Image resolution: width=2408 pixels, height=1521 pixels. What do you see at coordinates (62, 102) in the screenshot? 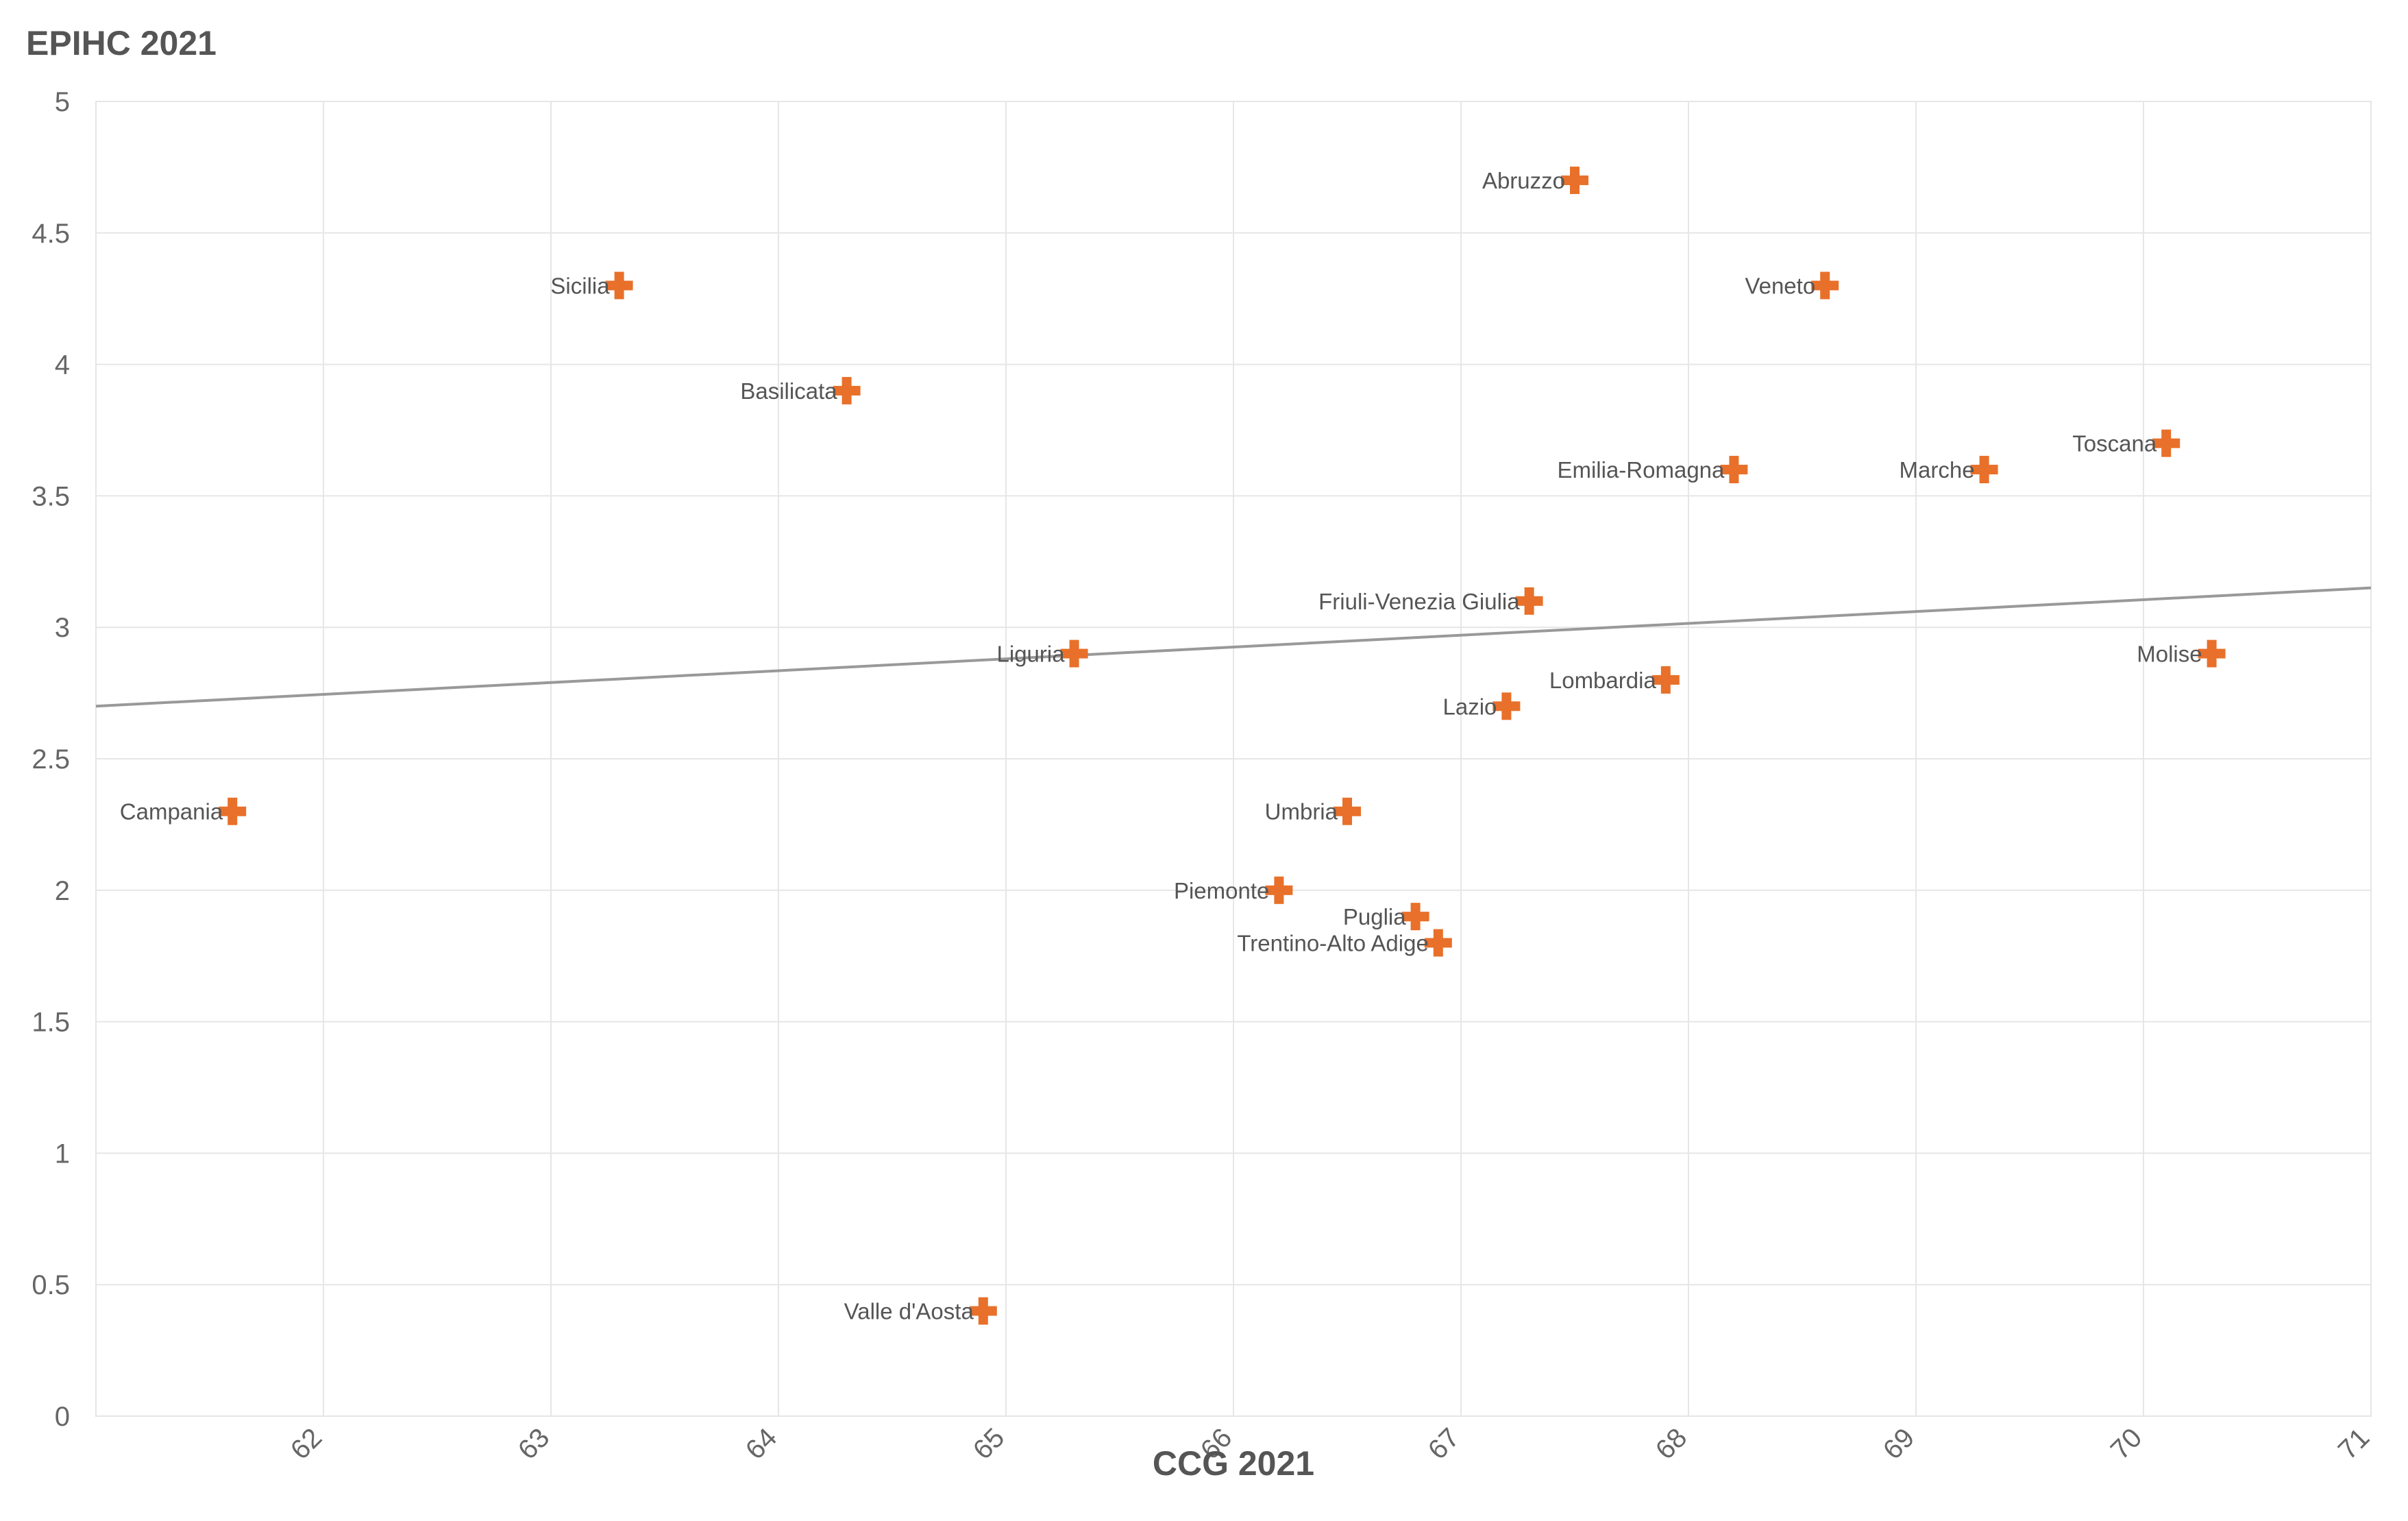
I see `y-tick-label: 5` at bounding box center [62, 102].